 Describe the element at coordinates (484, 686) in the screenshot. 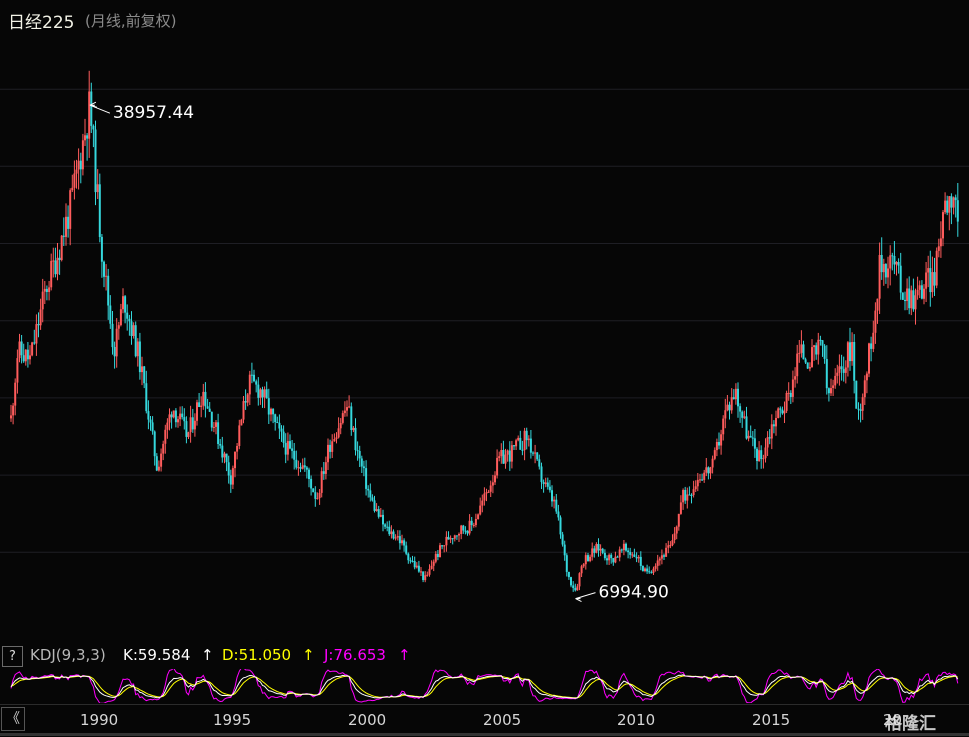

I see `kdj-chart` at that location.